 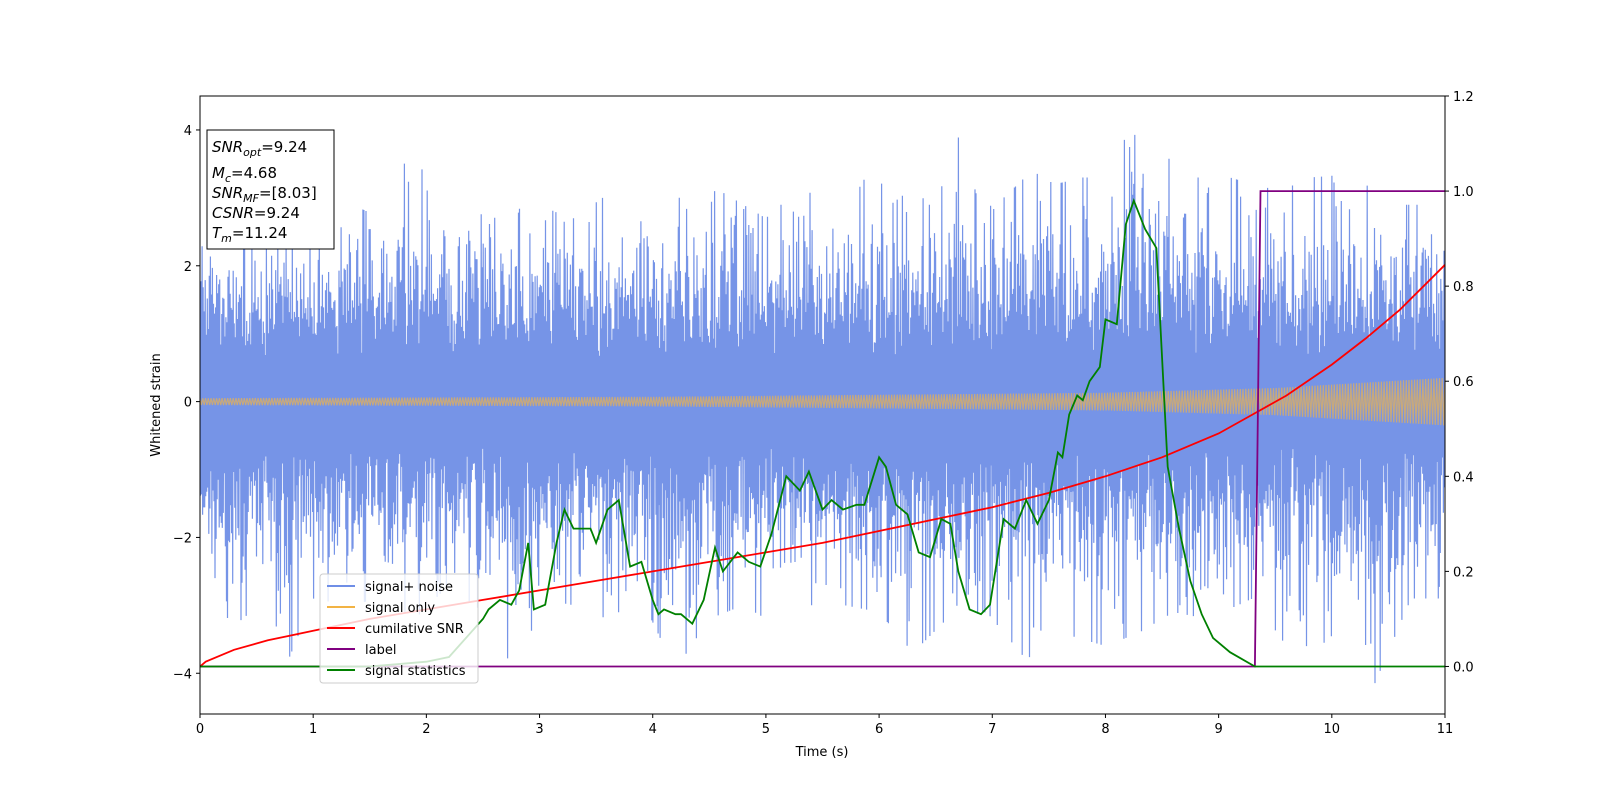 I want to click on legend-label-signal-only: signal only, so click(x=400, y=608).